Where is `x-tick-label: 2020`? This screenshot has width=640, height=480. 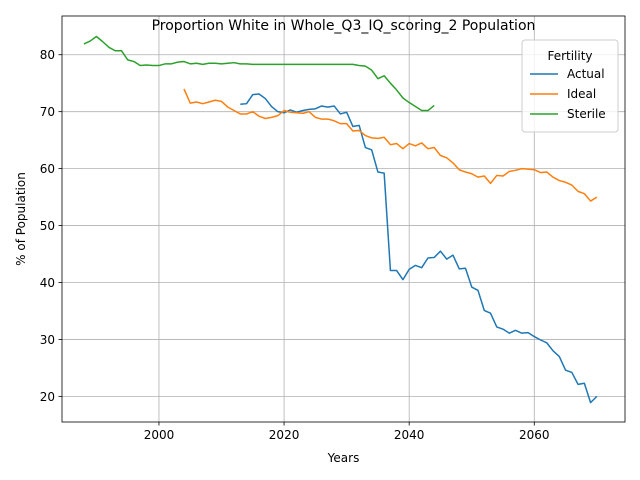 x-tick-label: 2020 is located at coordinates (284, 435).